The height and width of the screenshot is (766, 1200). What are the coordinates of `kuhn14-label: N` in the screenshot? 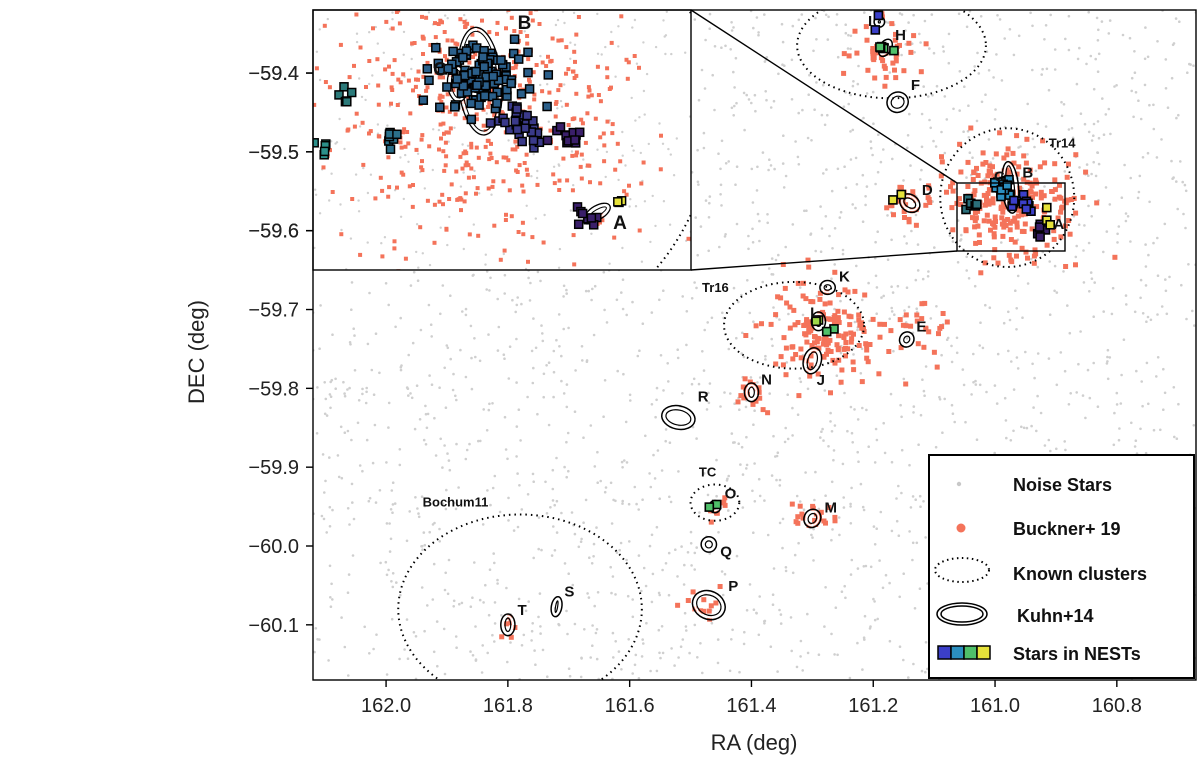 It's located at (766, 379).